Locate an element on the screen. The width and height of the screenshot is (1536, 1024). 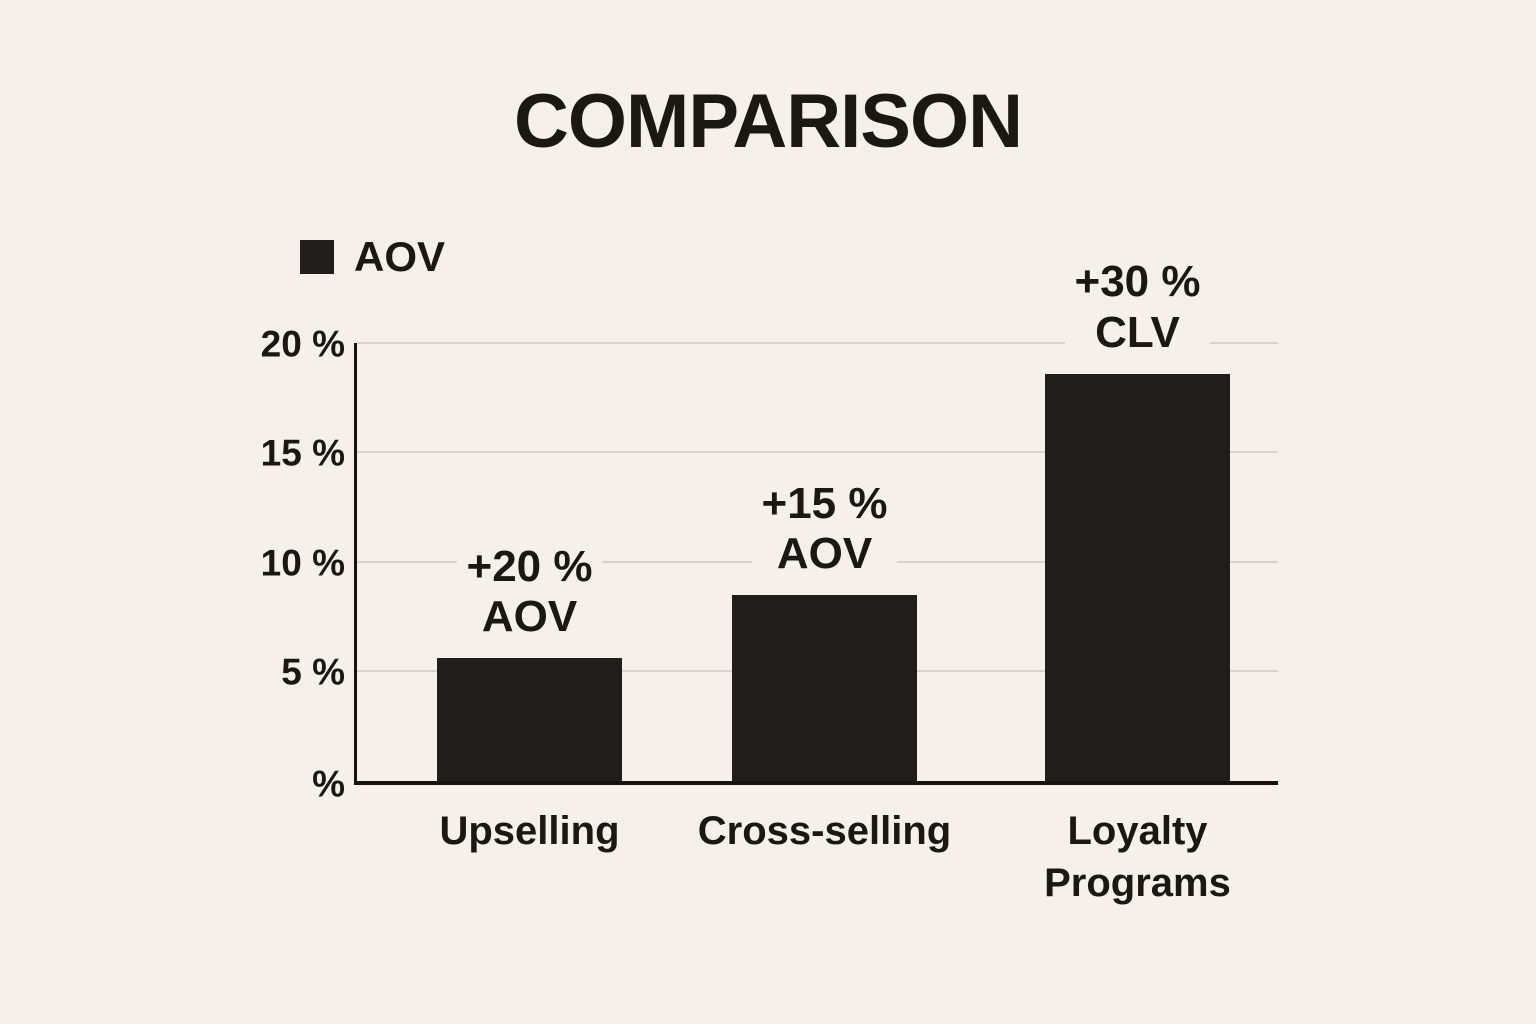
x-axis-label: Loyalty Programs is located at coordinates (1137, 857).